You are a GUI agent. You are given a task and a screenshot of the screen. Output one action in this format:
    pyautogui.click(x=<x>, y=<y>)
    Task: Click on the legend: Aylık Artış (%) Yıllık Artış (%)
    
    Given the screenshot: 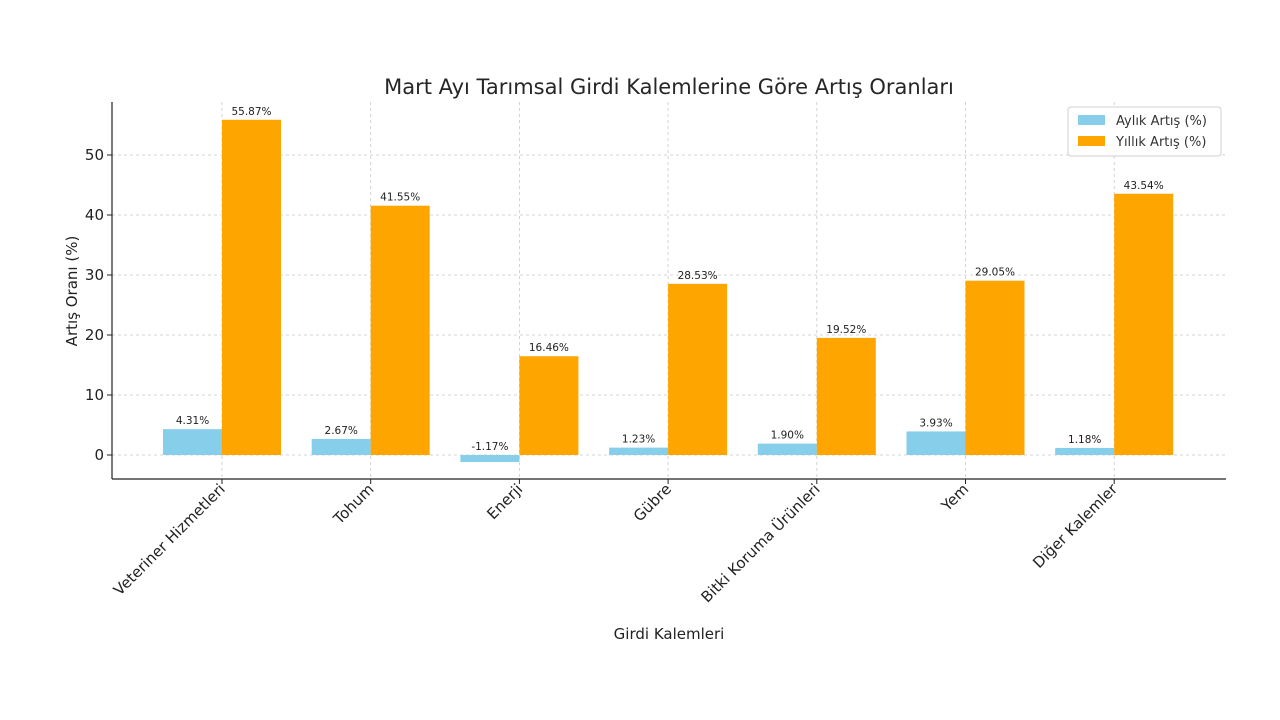 What is the action you would take?
    pyautogui.click(x=1144, y=131)
    